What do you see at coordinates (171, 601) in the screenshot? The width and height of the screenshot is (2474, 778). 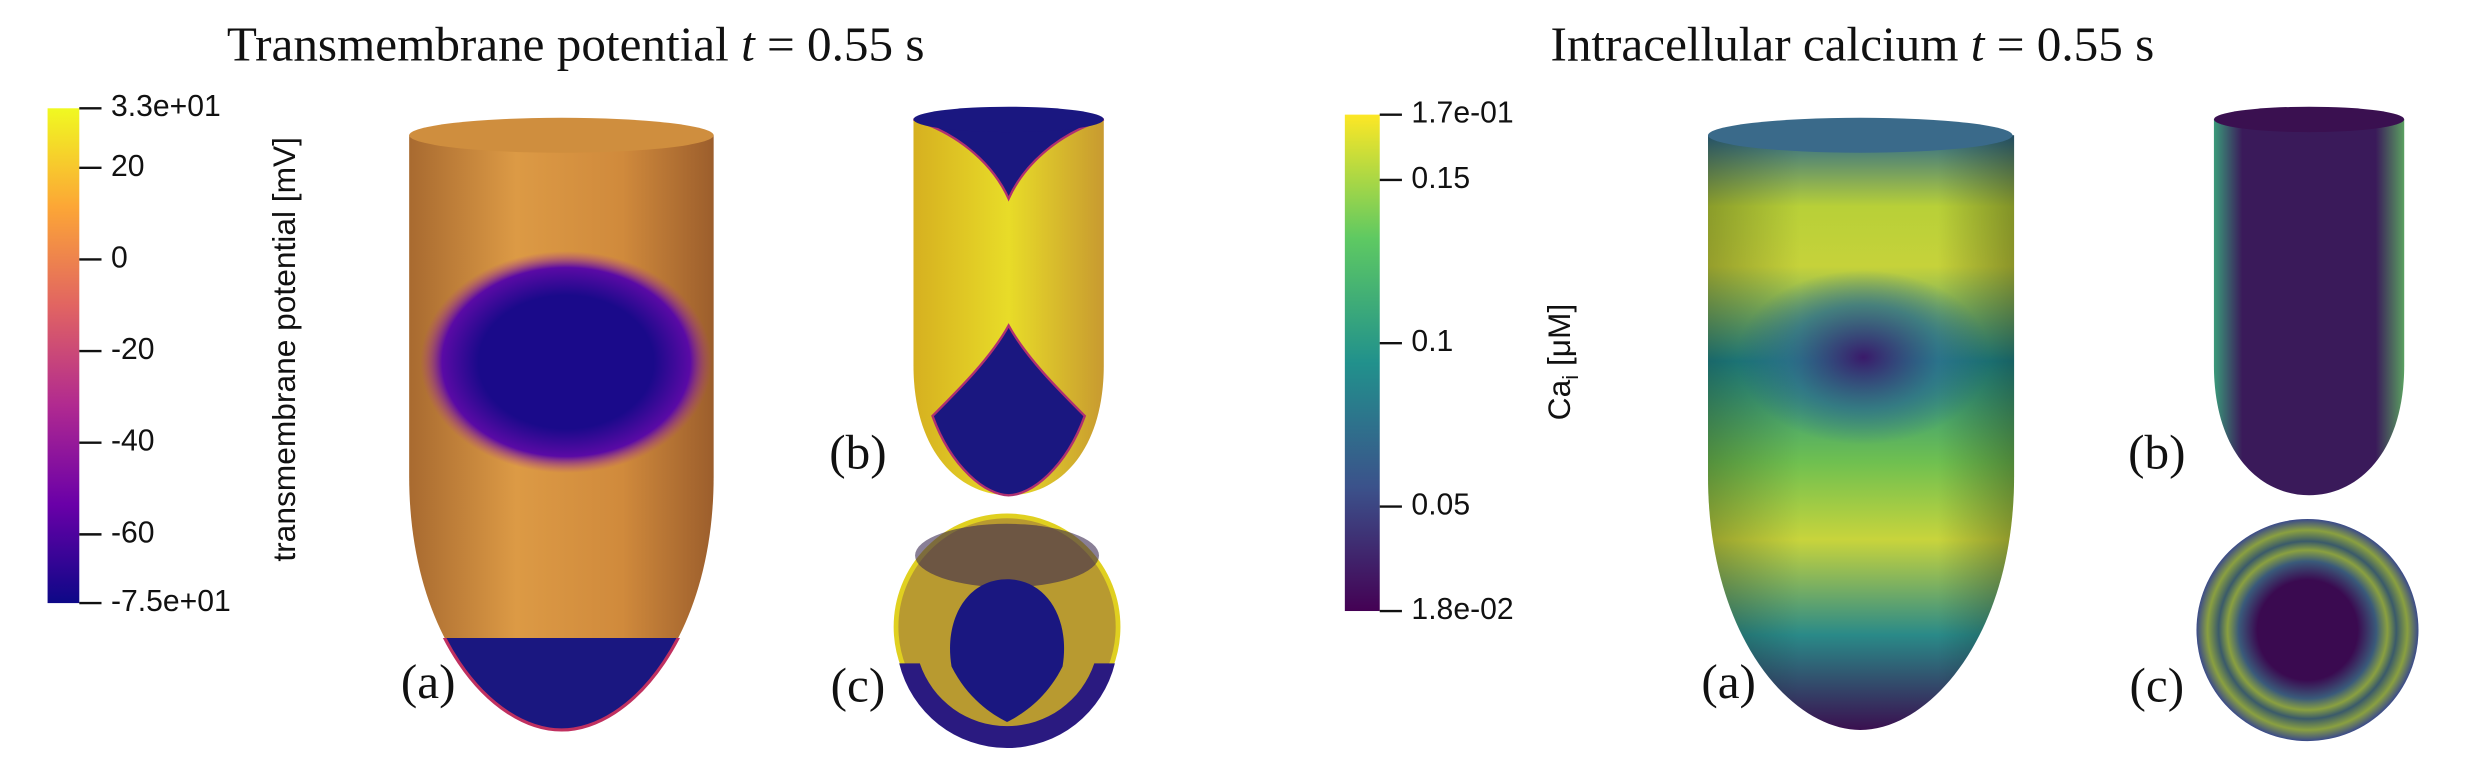 I see `colorbar-tick-label: -7.5e+01` at bounding box center [171, 601].